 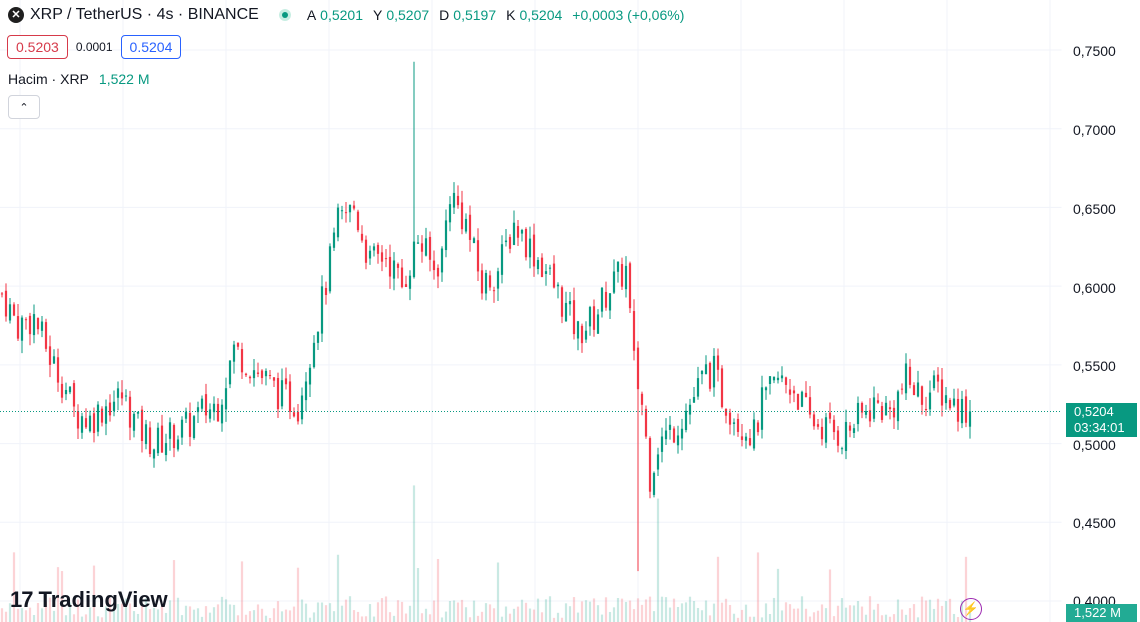 I want to click on collapse-legend-button: ⌃, so click(x=24, y=107).